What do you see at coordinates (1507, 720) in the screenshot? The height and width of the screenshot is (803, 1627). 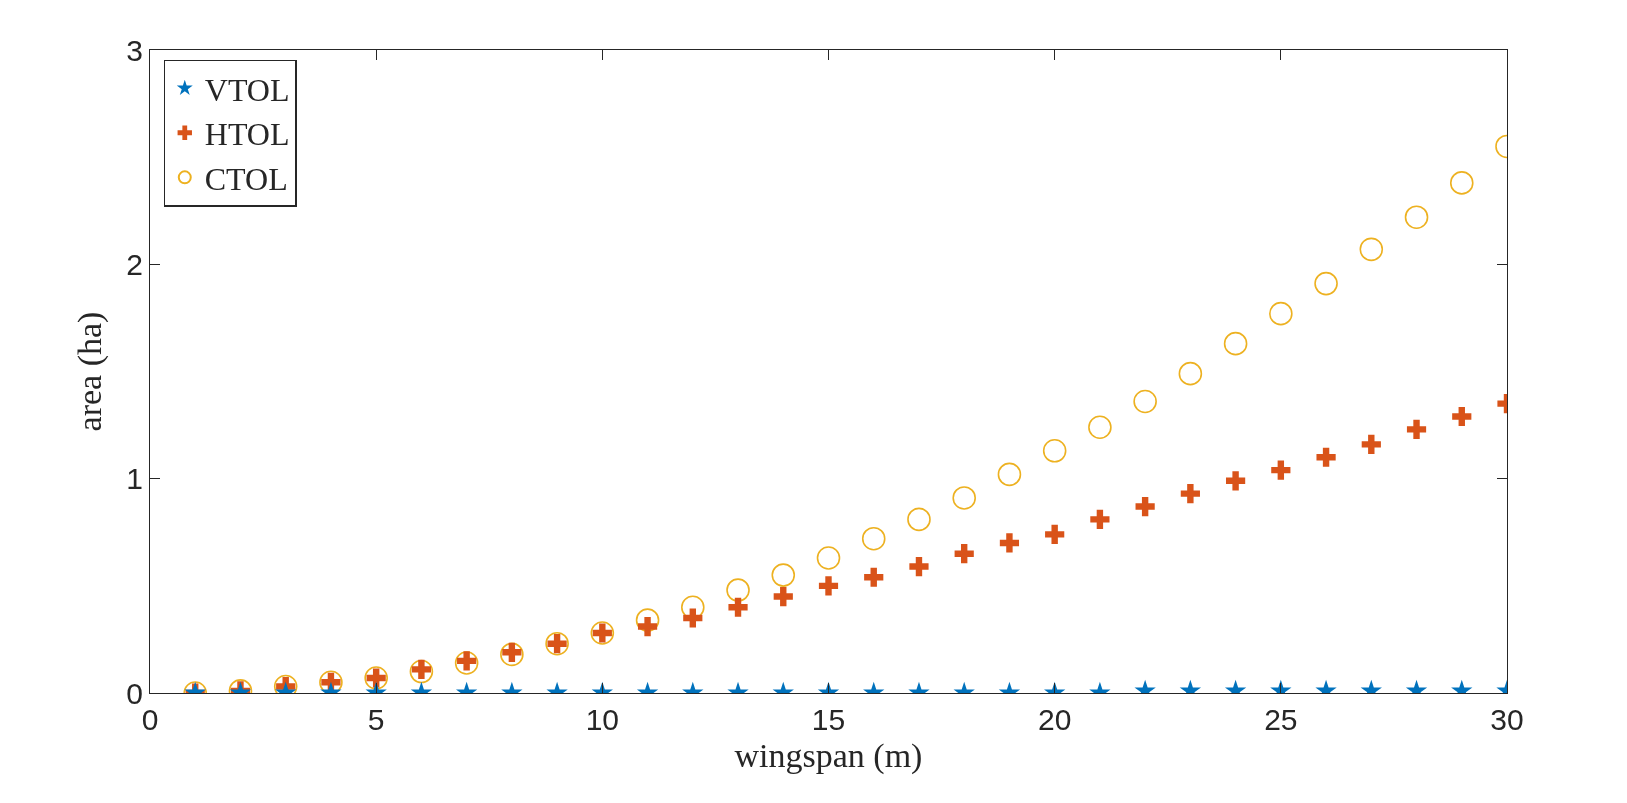 I see `x-tick-label: 30` at bounding box center [1507, 720].